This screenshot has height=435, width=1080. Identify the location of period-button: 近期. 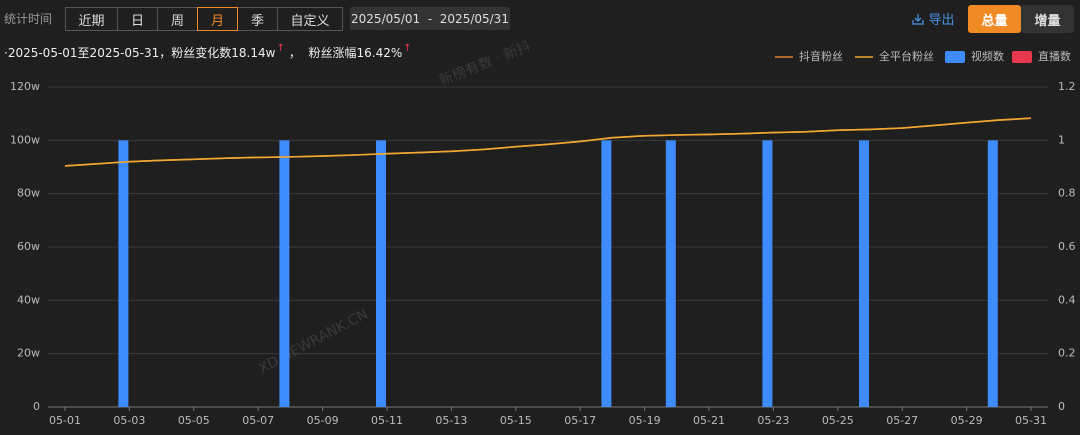
(91, 19).